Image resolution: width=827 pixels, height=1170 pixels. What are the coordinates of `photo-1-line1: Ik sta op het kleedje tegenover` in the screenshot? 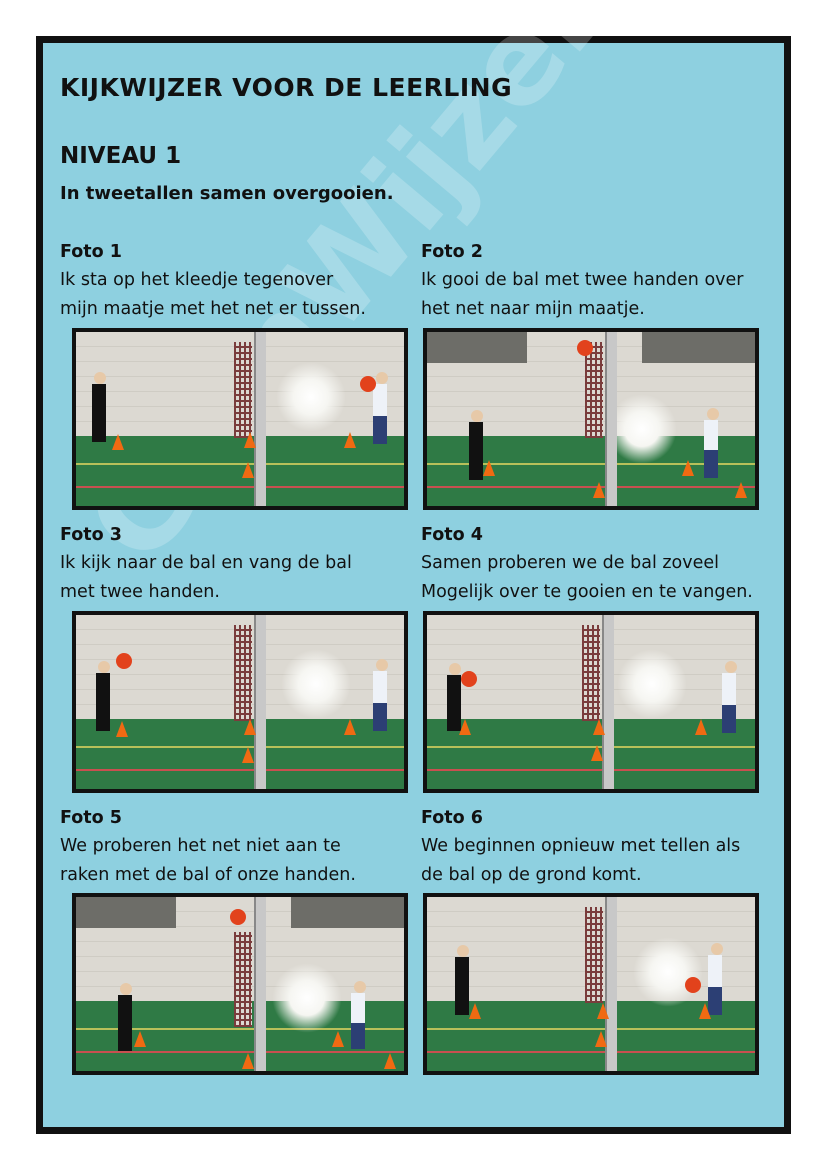 It's located at (197, 280).